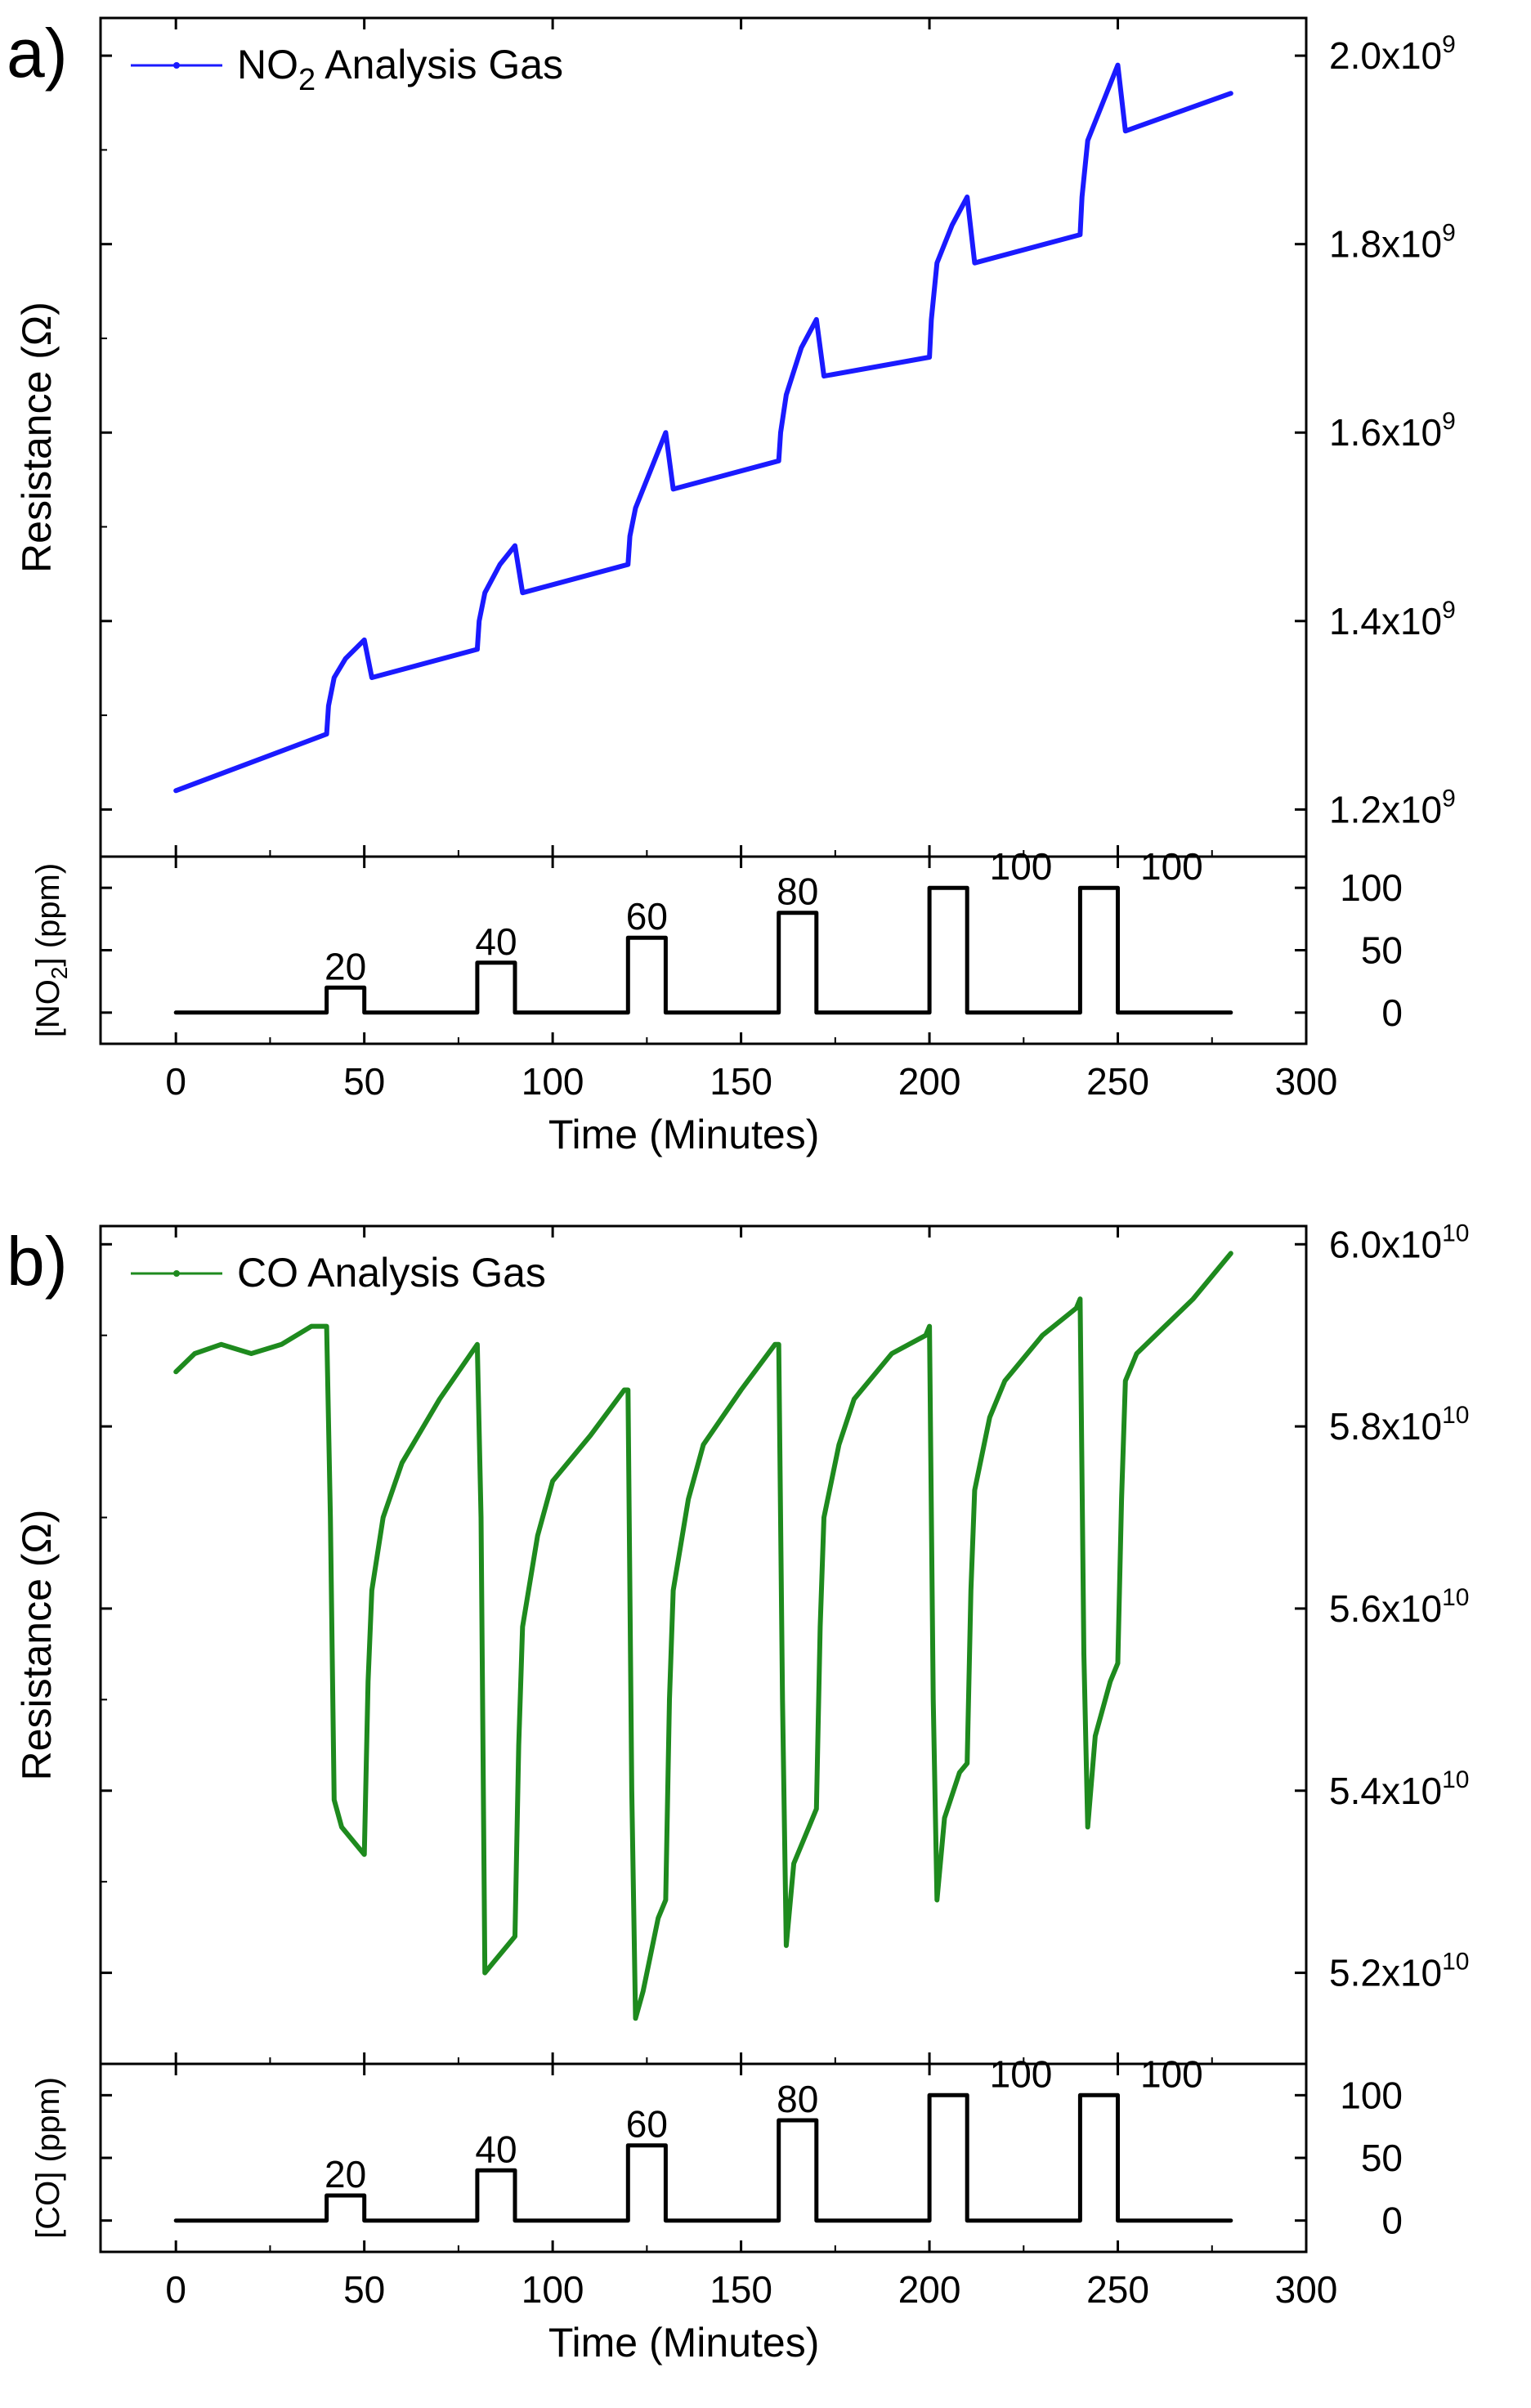 This screenshot has height=2408, width=1531. I want to click on y-tick-label: 1.8x10⁹, so click(1392, 243).